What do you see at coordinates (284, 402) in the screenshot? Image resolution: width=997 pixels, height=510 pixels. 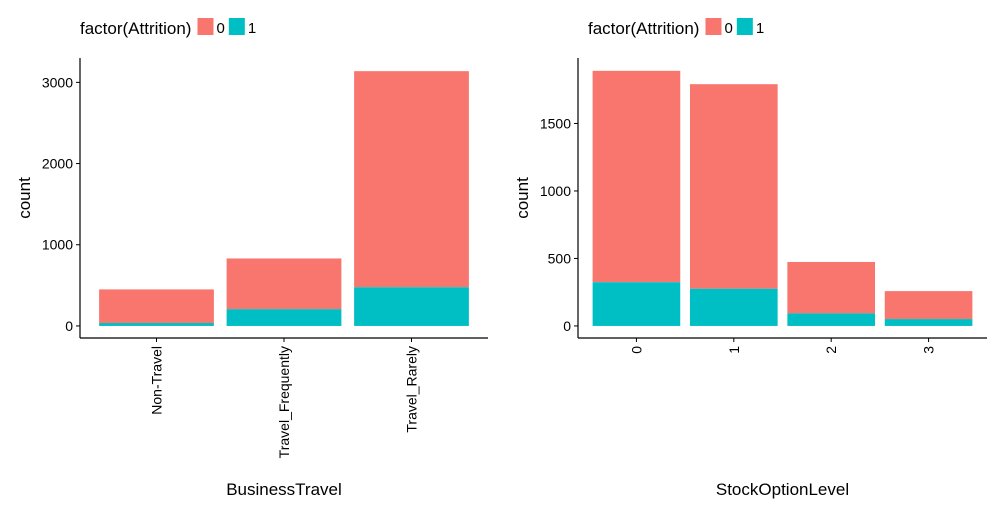 I see `x-tick-label: Travel_Frequently` at bounding box center [284, 402].